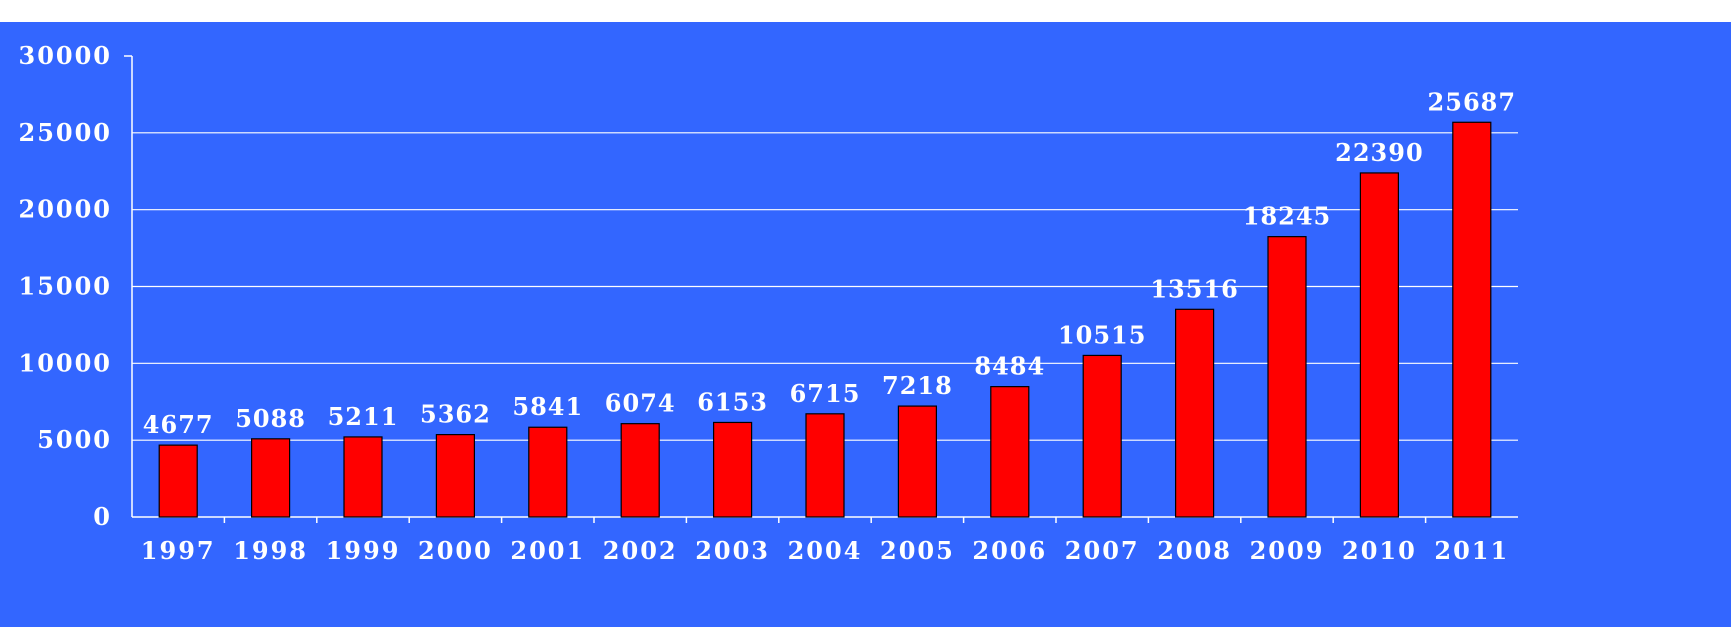 The height and width of the screenshot is (627, 1731). I want to click on x-tick-label: 2003, so click(732, 550).